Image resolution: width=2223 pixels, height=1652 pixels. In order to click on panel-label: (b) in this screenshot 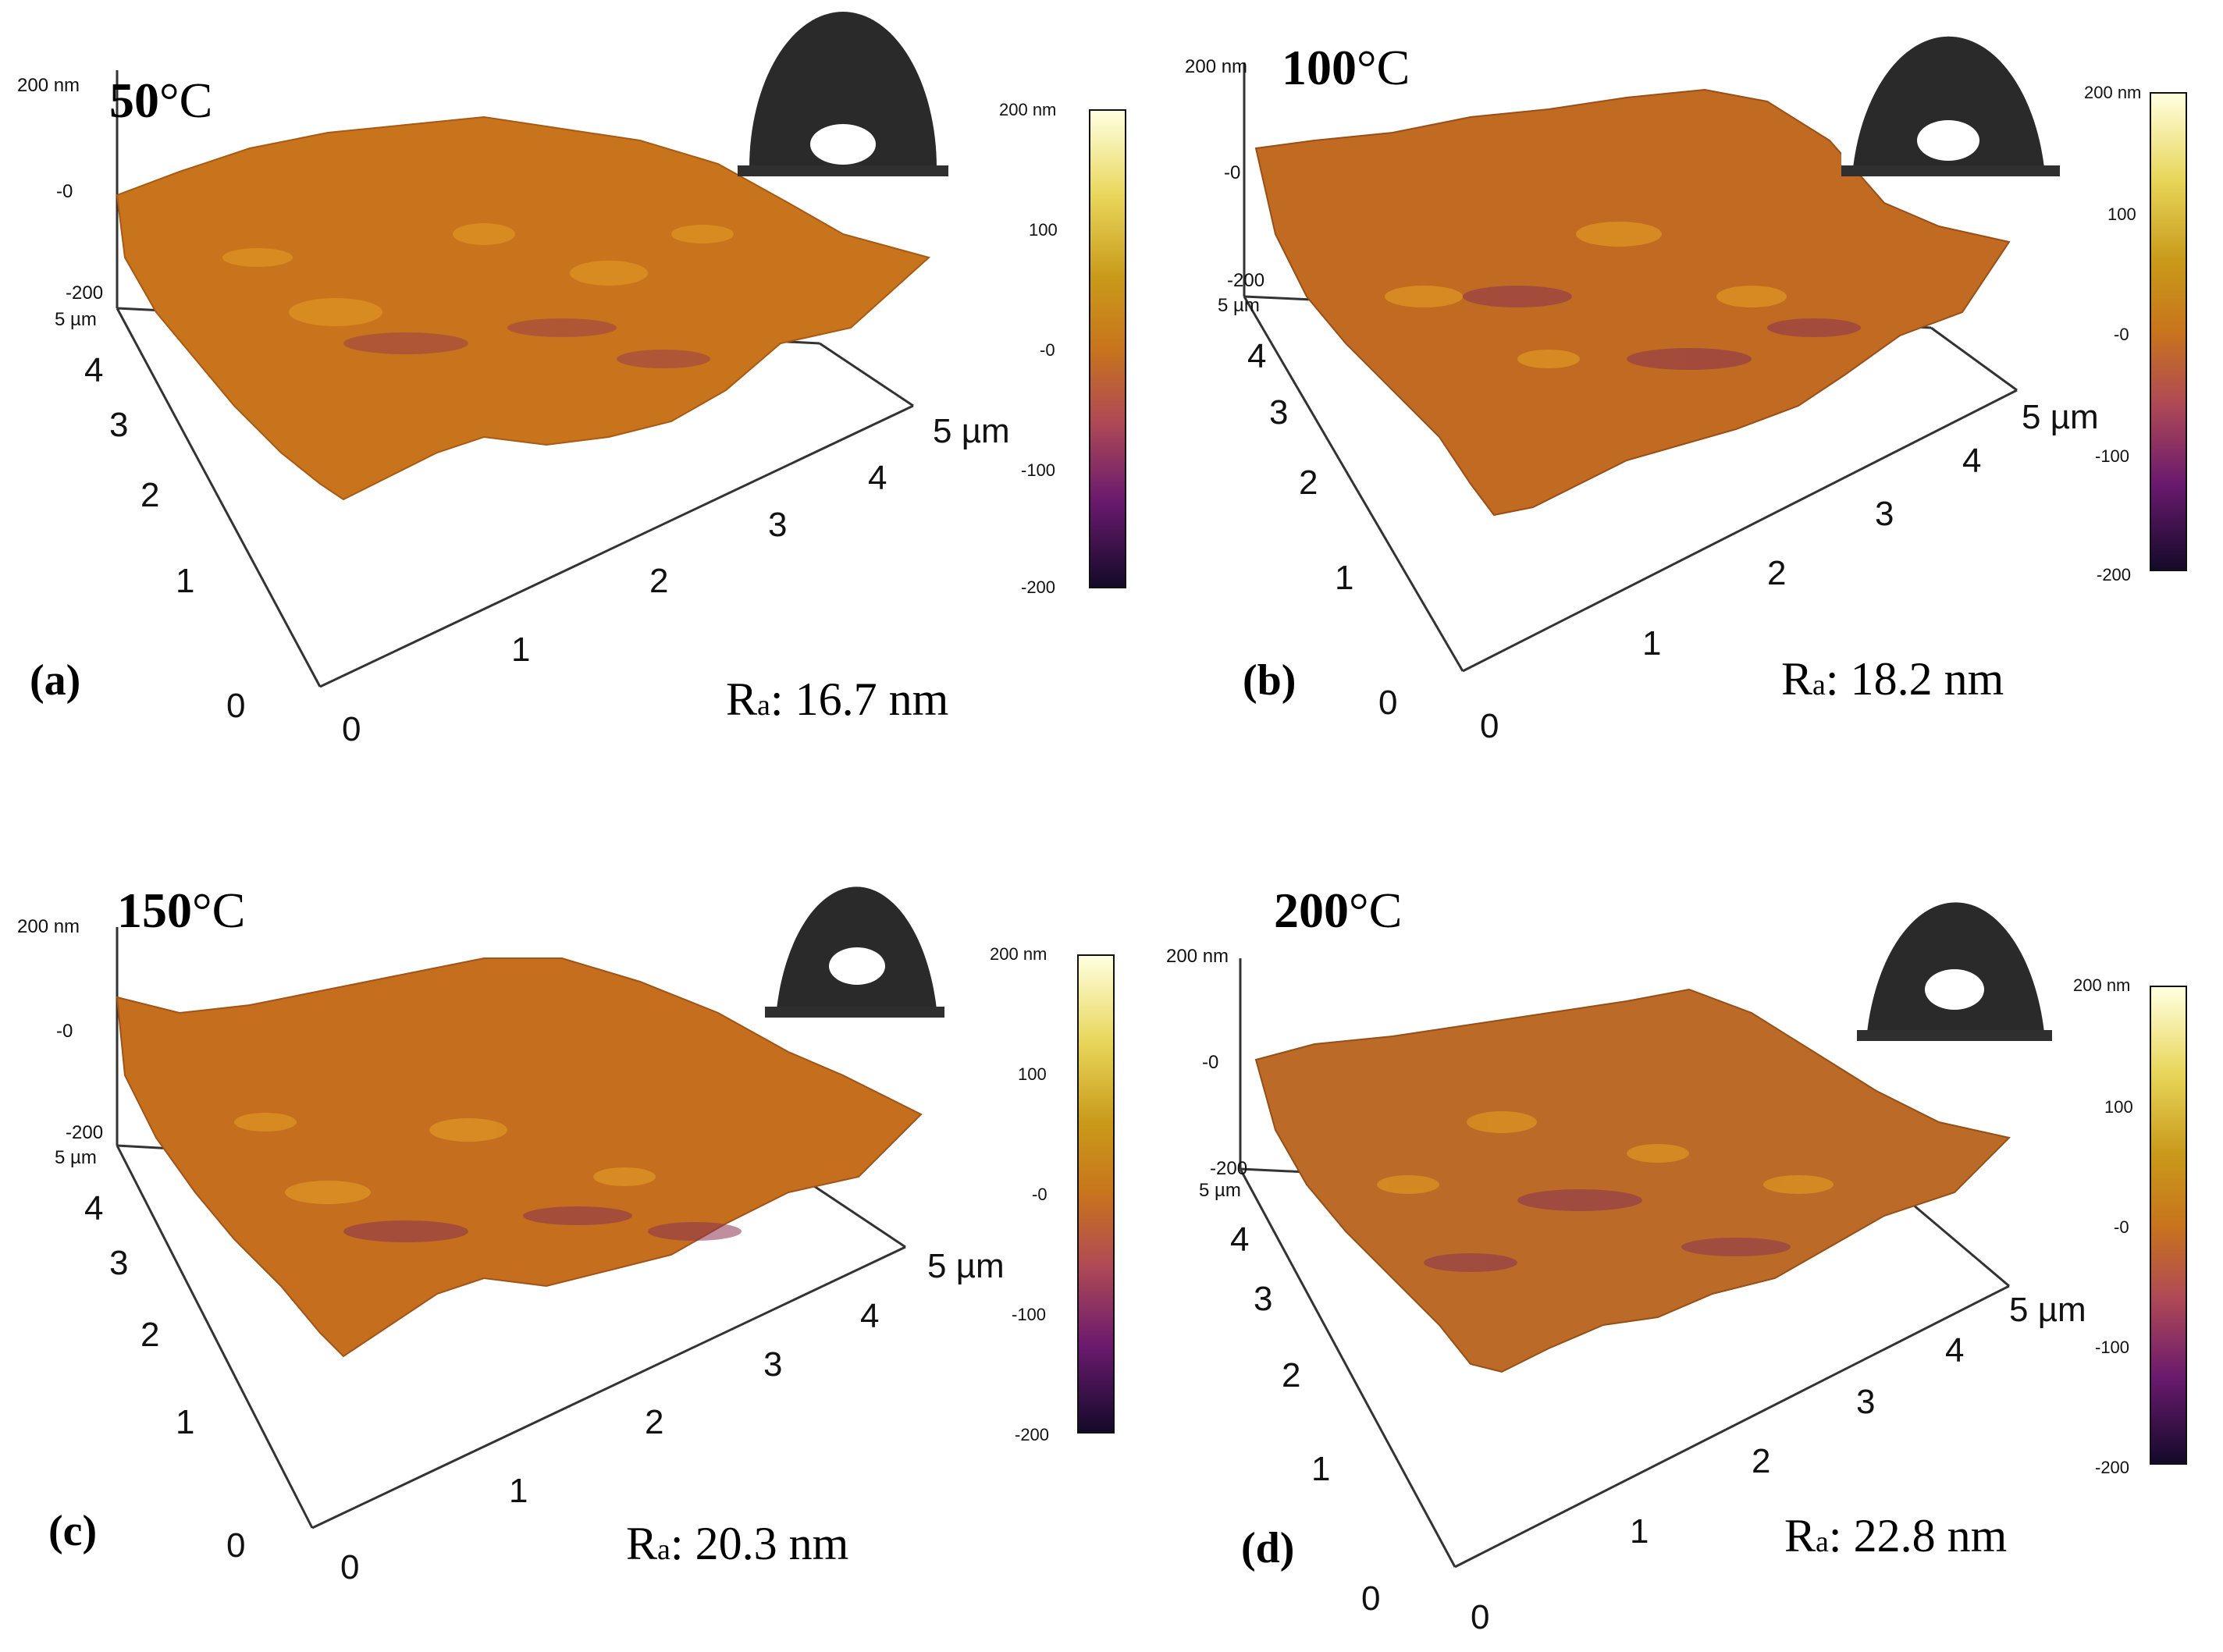, I will do `click(1270, 681)`.